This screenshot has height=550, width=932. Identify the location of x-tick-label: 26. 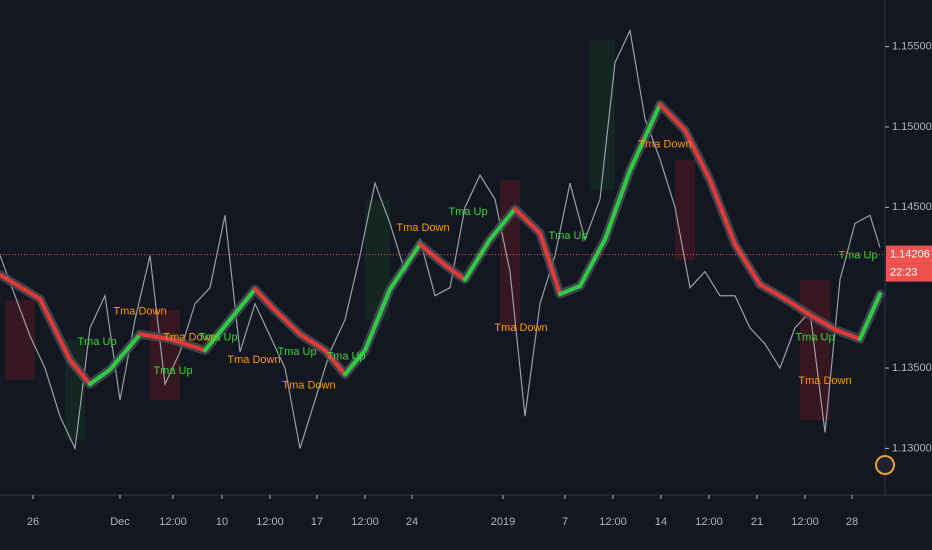
(33, 522).